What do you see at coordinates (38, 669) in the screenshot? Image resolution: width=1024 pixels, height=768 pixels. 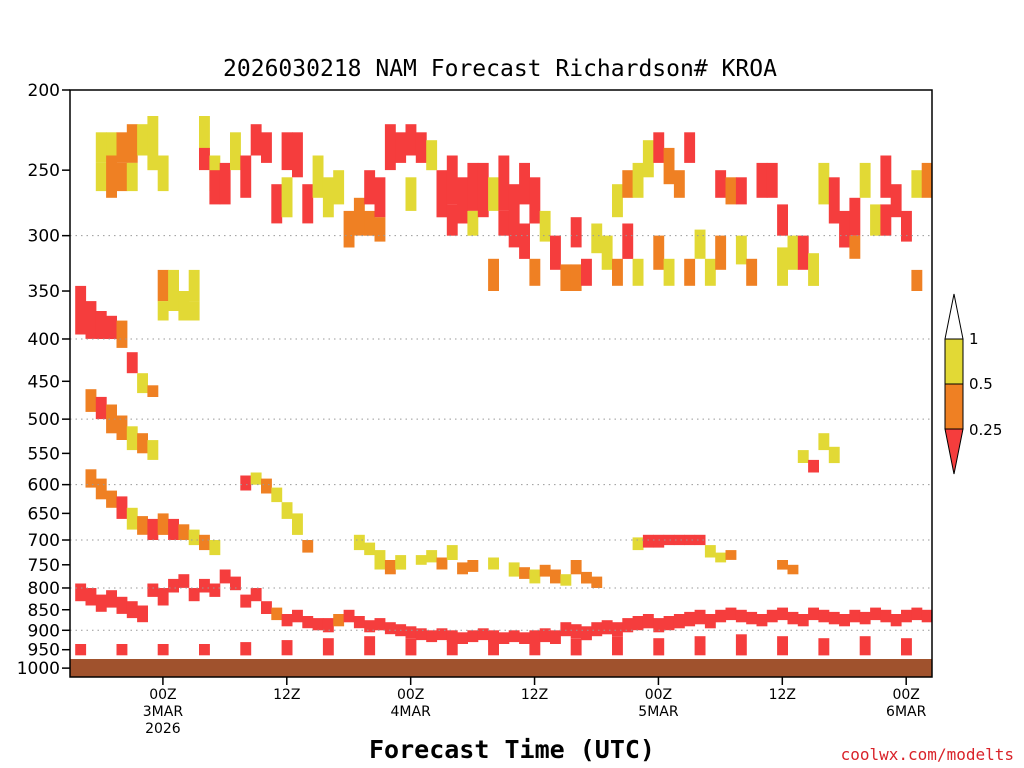 I see `y-tick-label: 1000` at bounding box center [38, 669].